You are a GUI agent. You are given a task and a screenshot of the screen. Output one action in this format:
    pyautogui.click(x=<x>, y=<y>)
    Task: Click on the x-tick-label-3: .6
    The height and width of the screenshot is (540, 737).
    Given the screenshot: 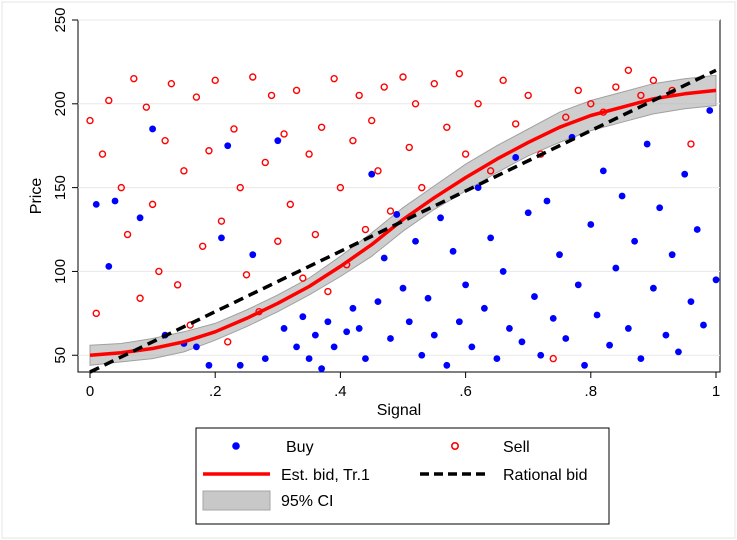 What is the action you would take?
    pyautogui.click(x=465, y=391)
    